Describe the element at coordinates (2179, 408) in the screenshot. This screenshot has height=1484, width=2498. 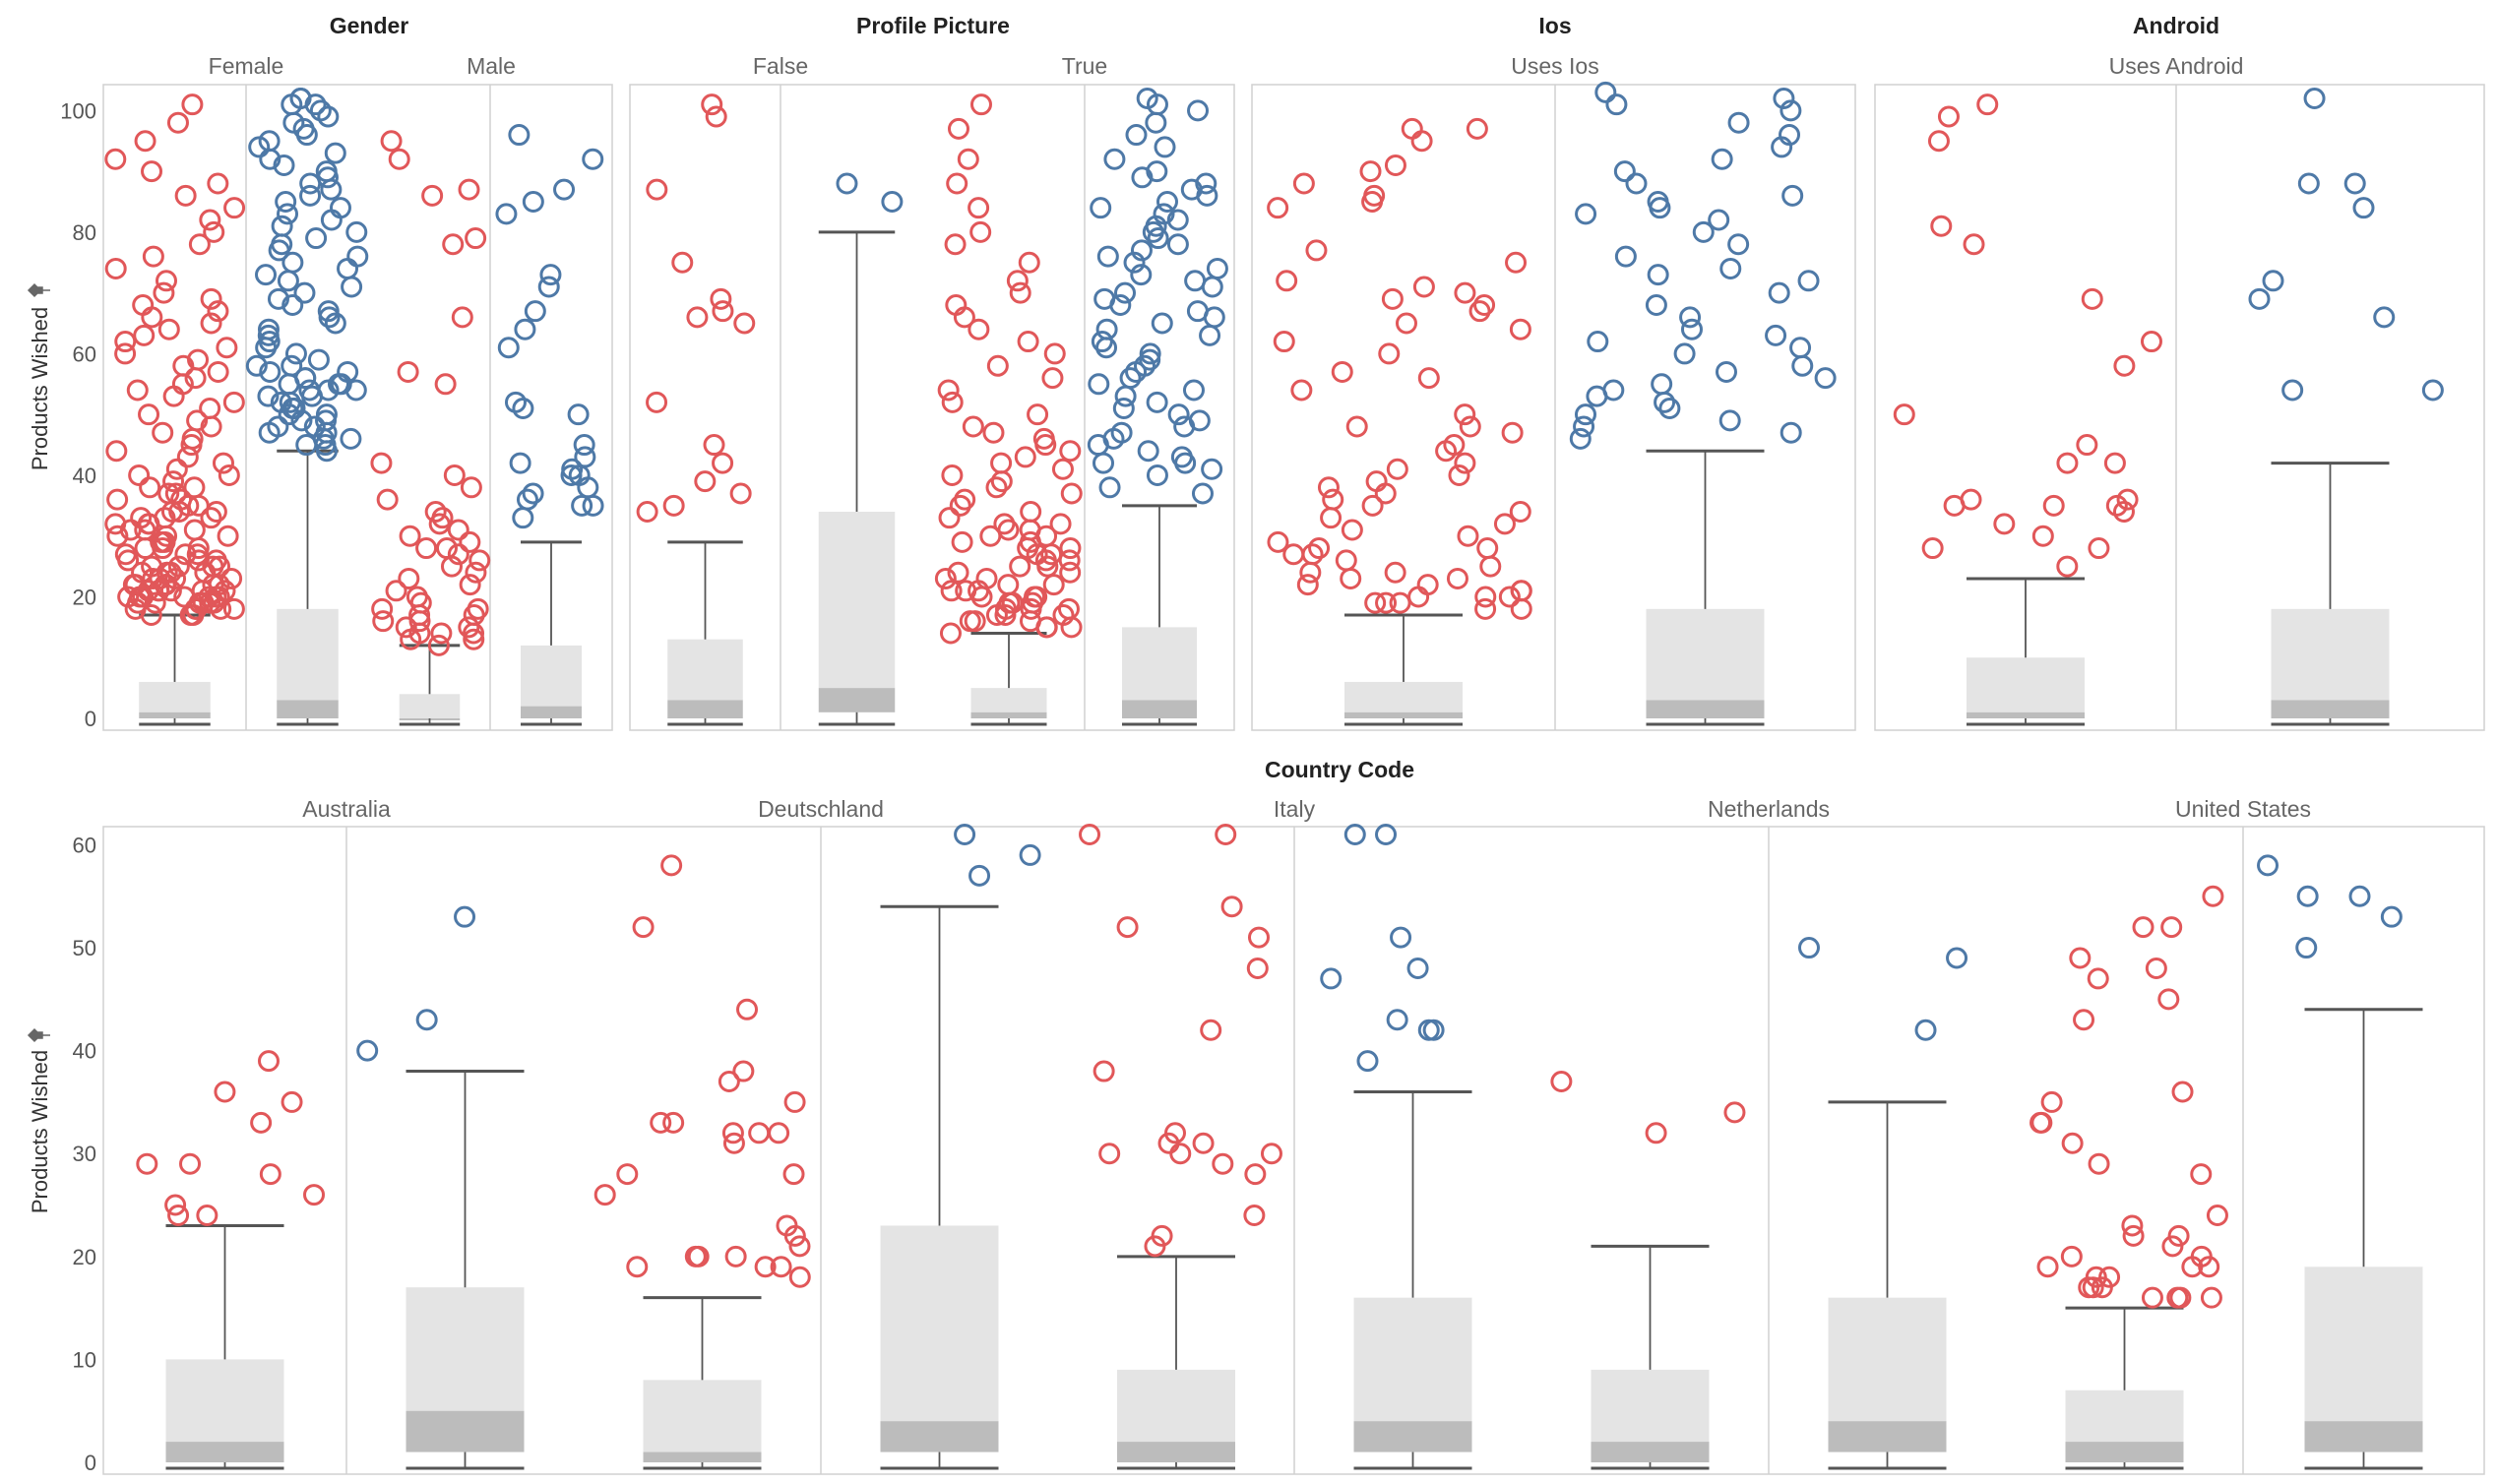
I see `panel-frame` at that location.